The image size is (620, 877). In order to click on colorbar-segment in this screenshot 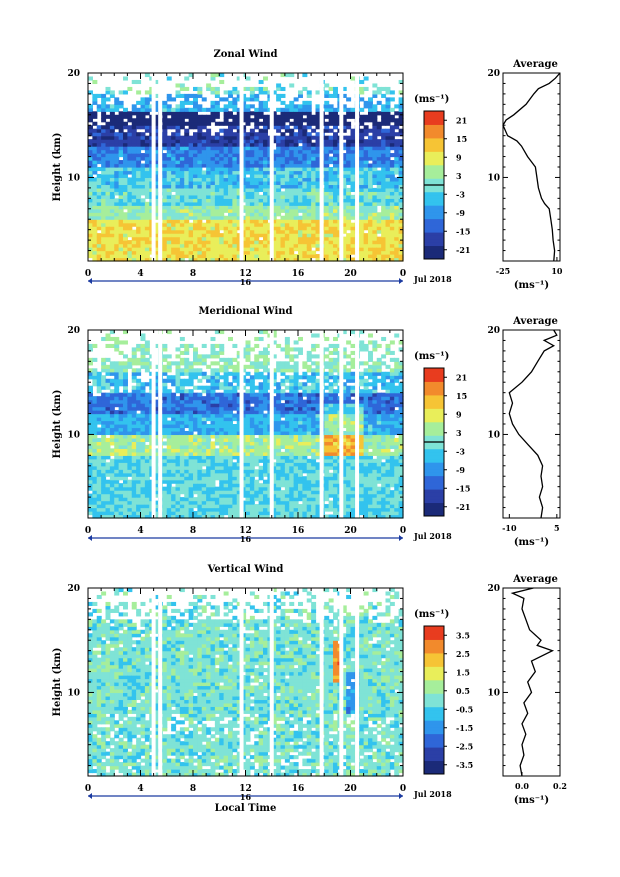, I will do `click(434, 194)`.